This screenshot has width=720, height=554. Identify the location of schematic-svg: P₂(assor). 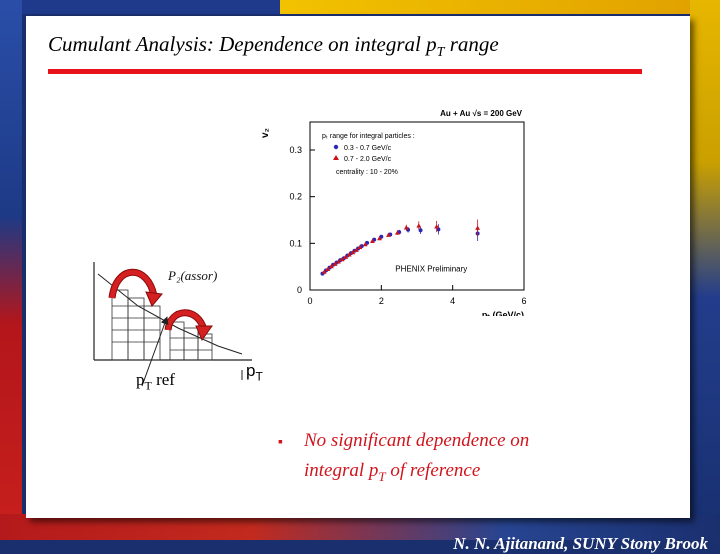
(172, 324).